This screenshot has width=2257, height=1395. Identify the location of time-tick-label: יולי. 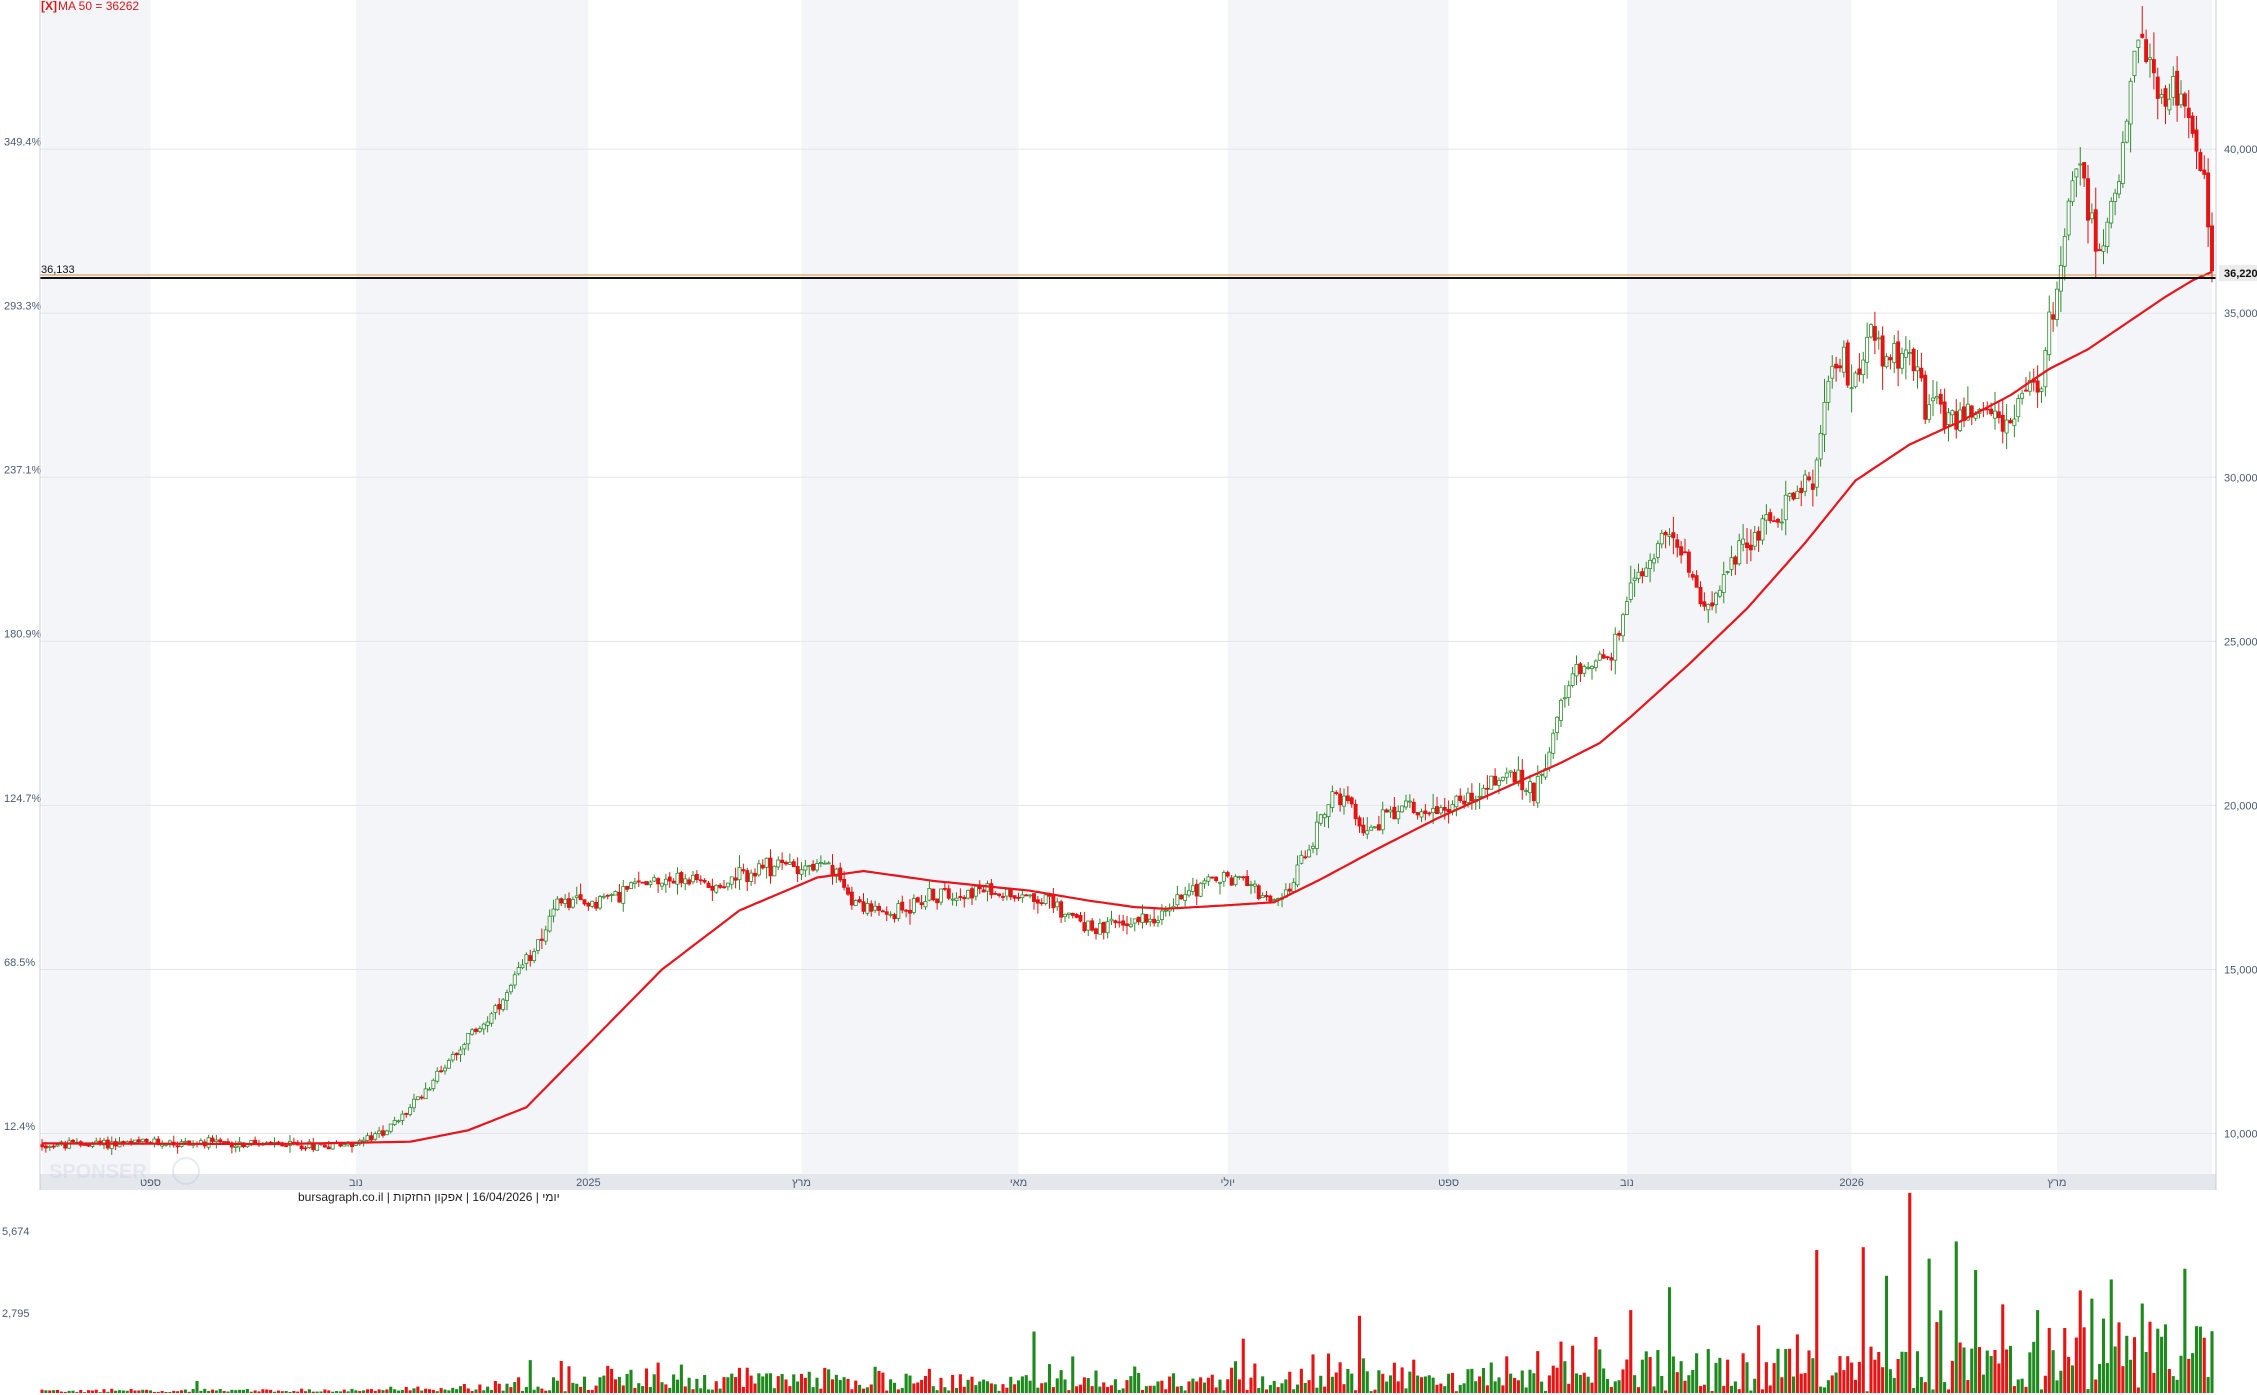
(1228, 1182).